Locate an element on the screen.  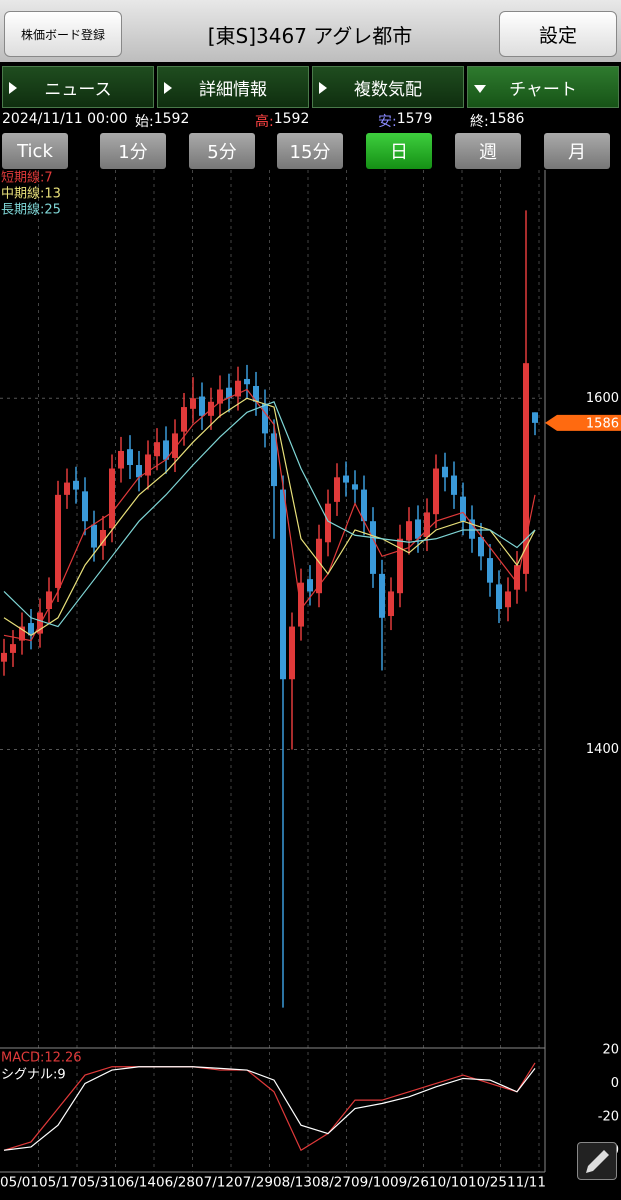
macd-tick-label: 20 is located at coordinates (610, 1050).